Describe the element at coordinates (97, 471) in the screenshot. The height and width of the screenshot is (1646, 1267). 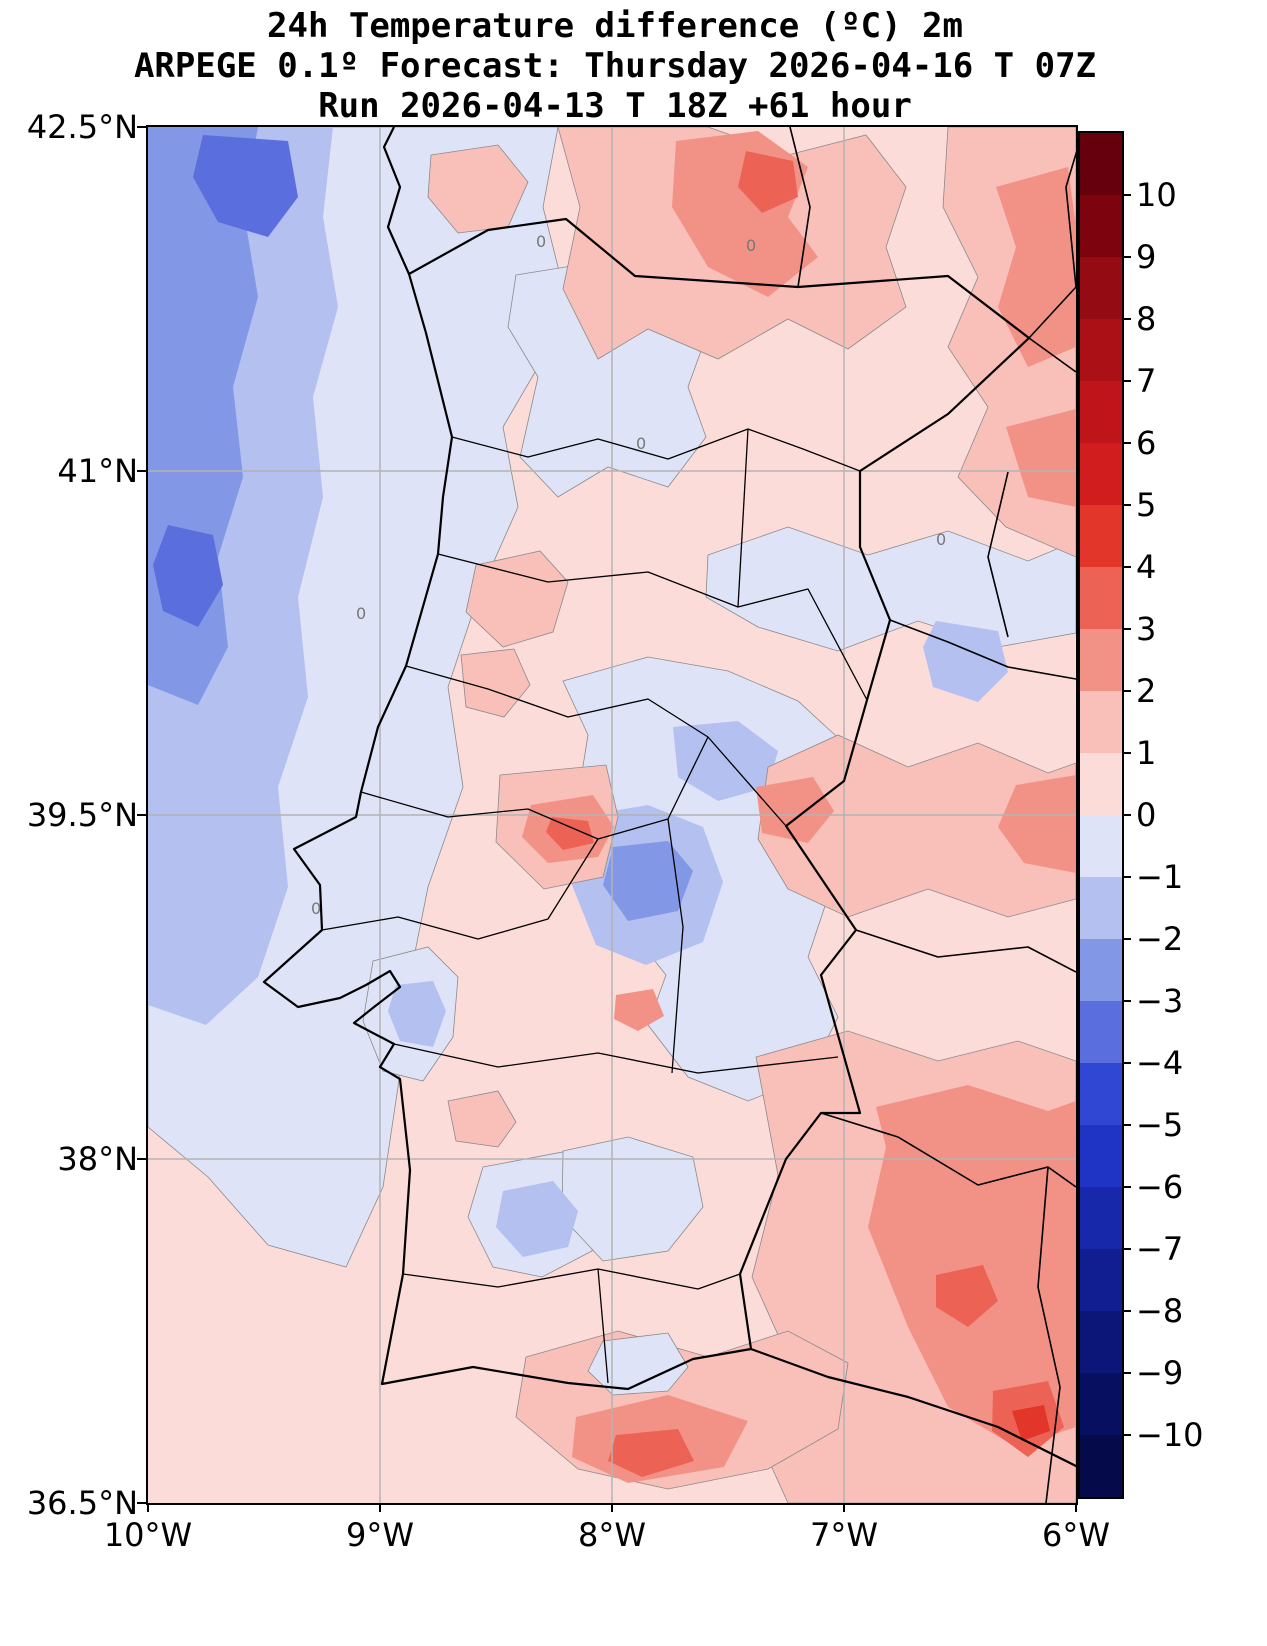
I see `lat-tick-label: 41°N` at that location.